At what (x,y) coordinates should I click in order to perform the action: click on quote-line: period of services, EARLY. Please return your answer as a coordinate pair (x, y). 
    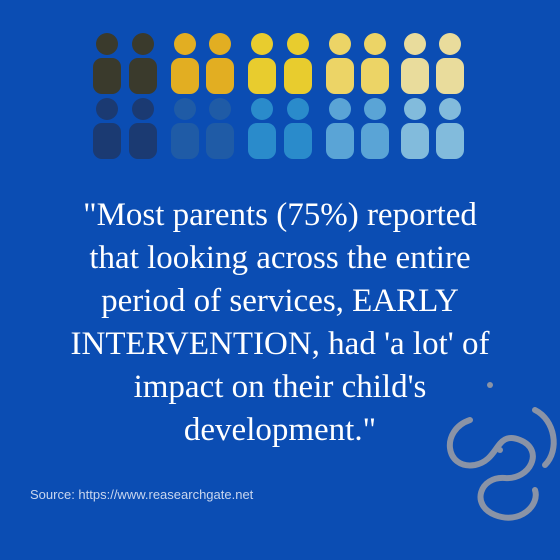
    Looking at the image, I should click on (280, 301).